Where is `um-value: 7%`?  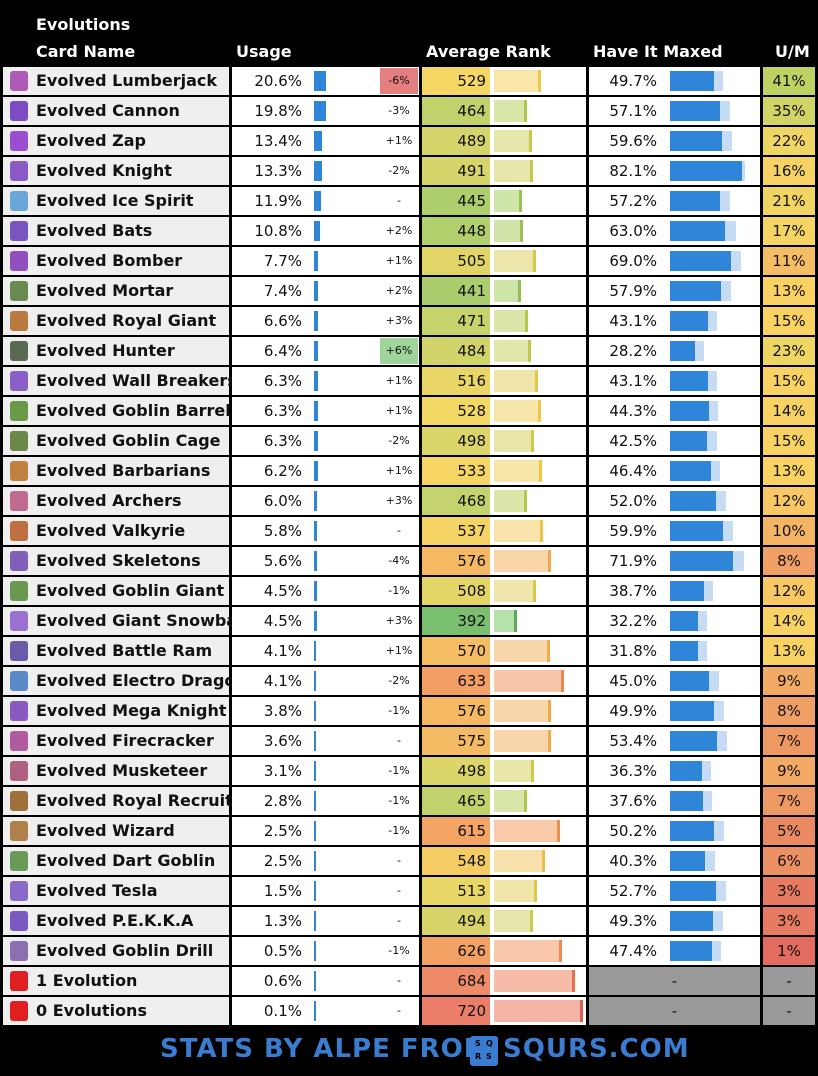 um-value: 7% is located at coordinates (789, 801).